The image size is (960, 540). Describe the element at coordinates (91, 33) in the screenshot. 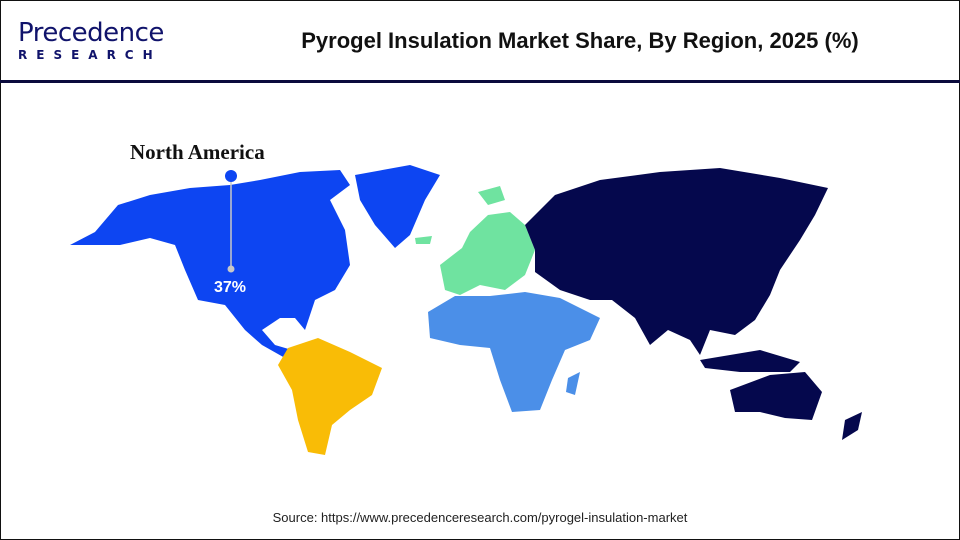

I see `logo-brand: Precedence` at that location.